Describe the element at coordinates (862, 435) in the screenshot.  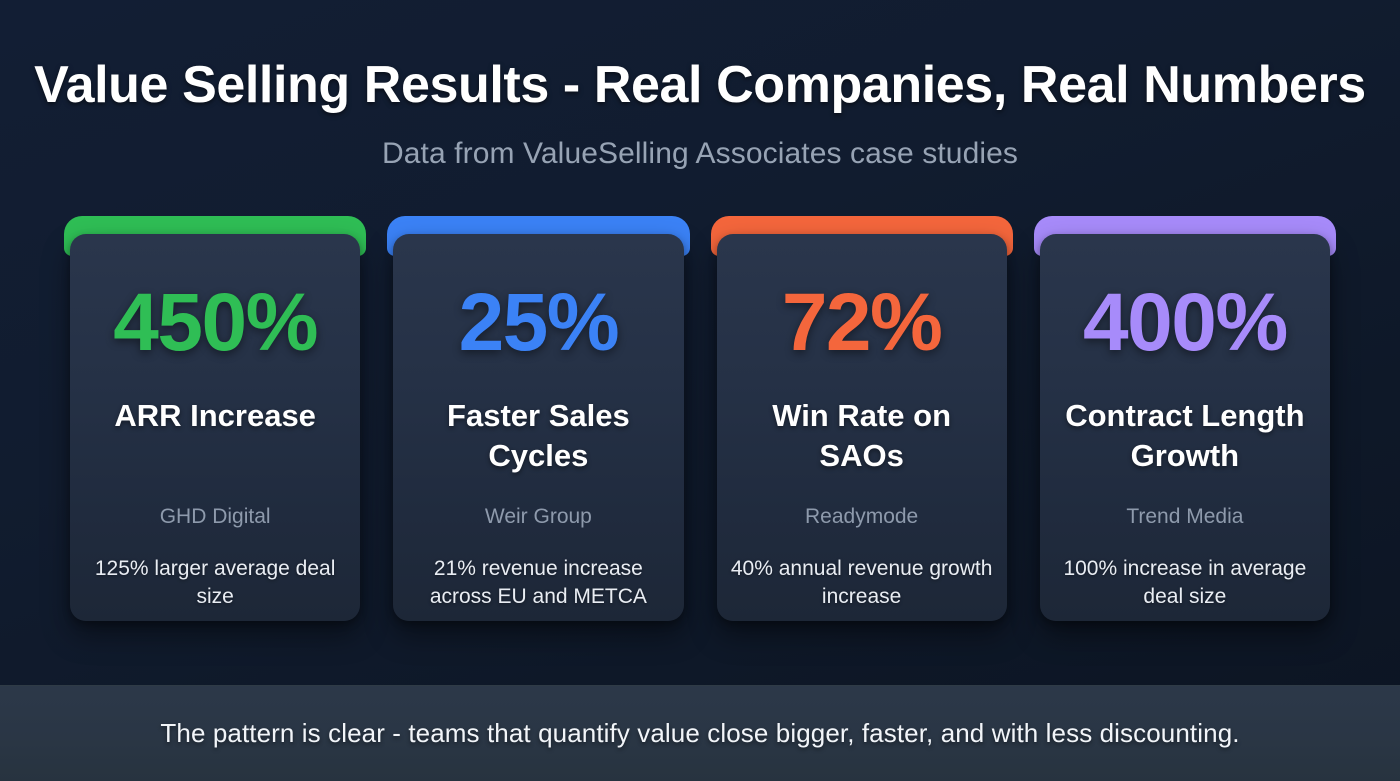
I see `stat-title: Win Rate on SAOs` at that location.